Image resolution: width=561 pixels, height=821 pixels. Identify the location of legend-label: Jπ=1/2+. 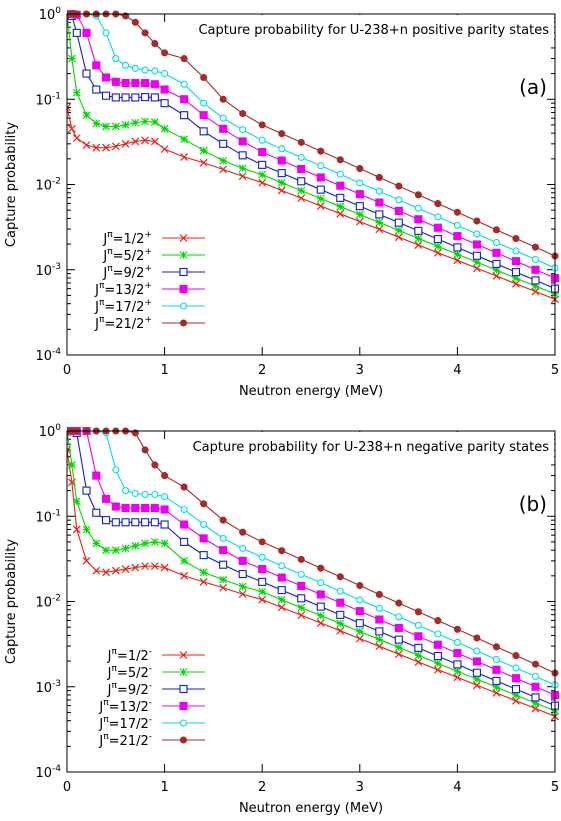
(127, 238).